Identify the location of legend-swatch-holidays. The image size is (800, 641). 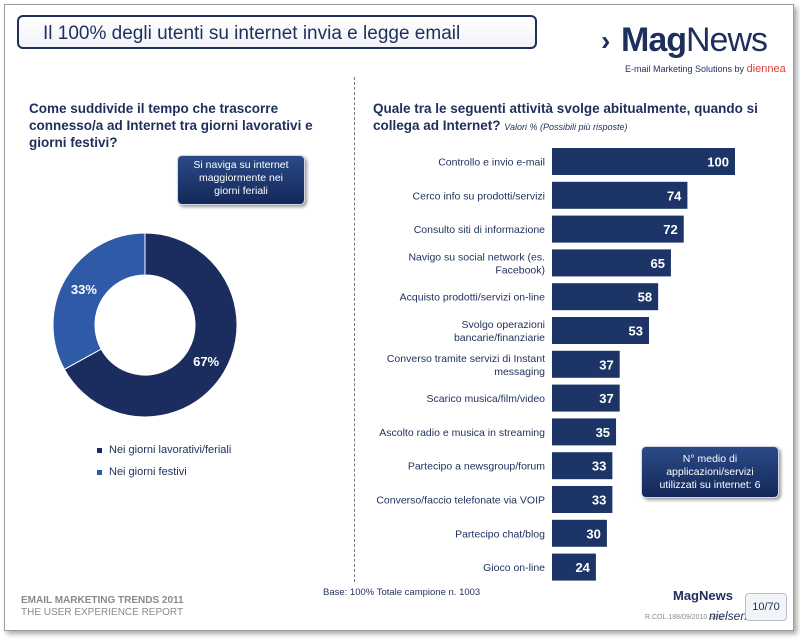
(99, 472).